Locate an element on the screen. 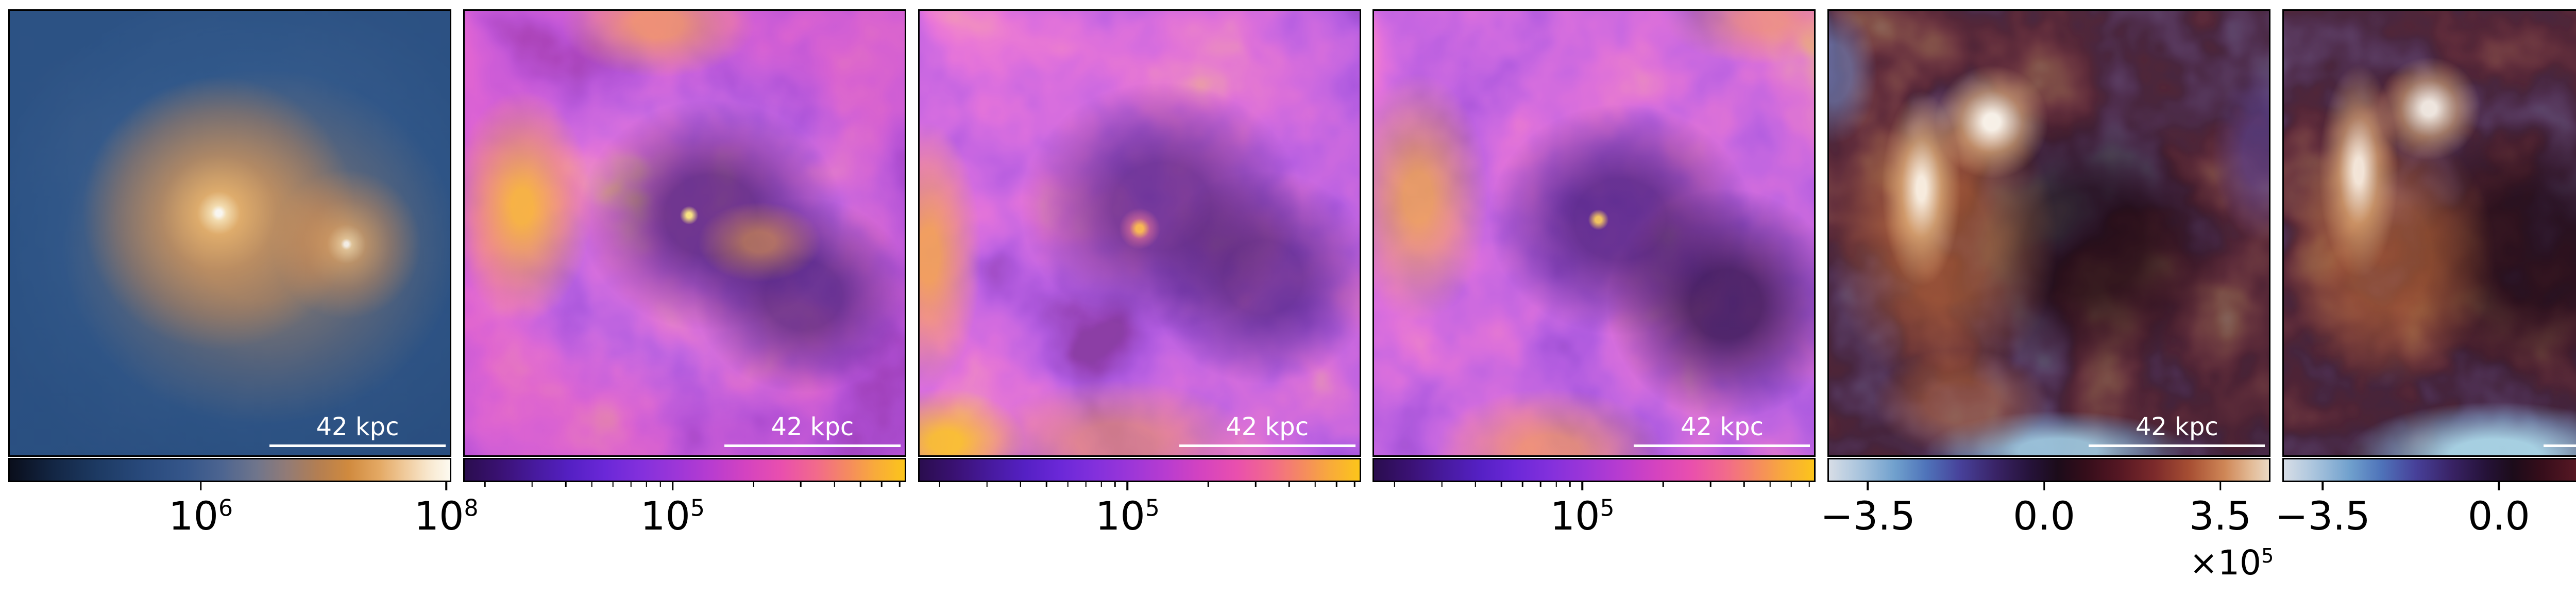  projection-image-2: 42 kpc is located at coordinates (684, 233).